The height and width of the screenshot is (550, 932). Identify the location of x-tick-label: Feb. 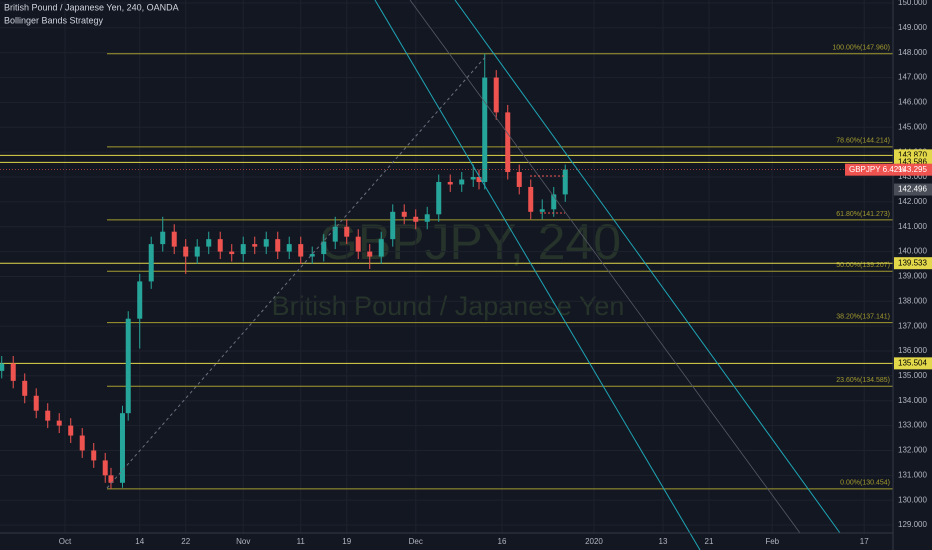
(772, 541).